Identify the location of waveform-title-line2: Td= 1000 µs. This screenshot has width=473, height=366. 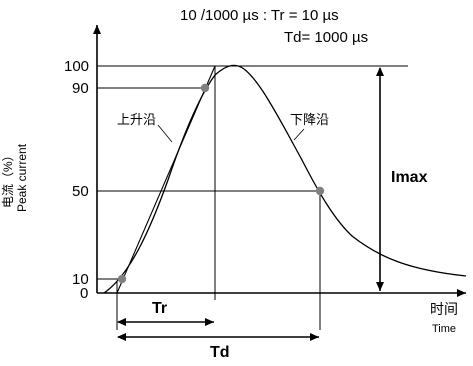
(326, 37).